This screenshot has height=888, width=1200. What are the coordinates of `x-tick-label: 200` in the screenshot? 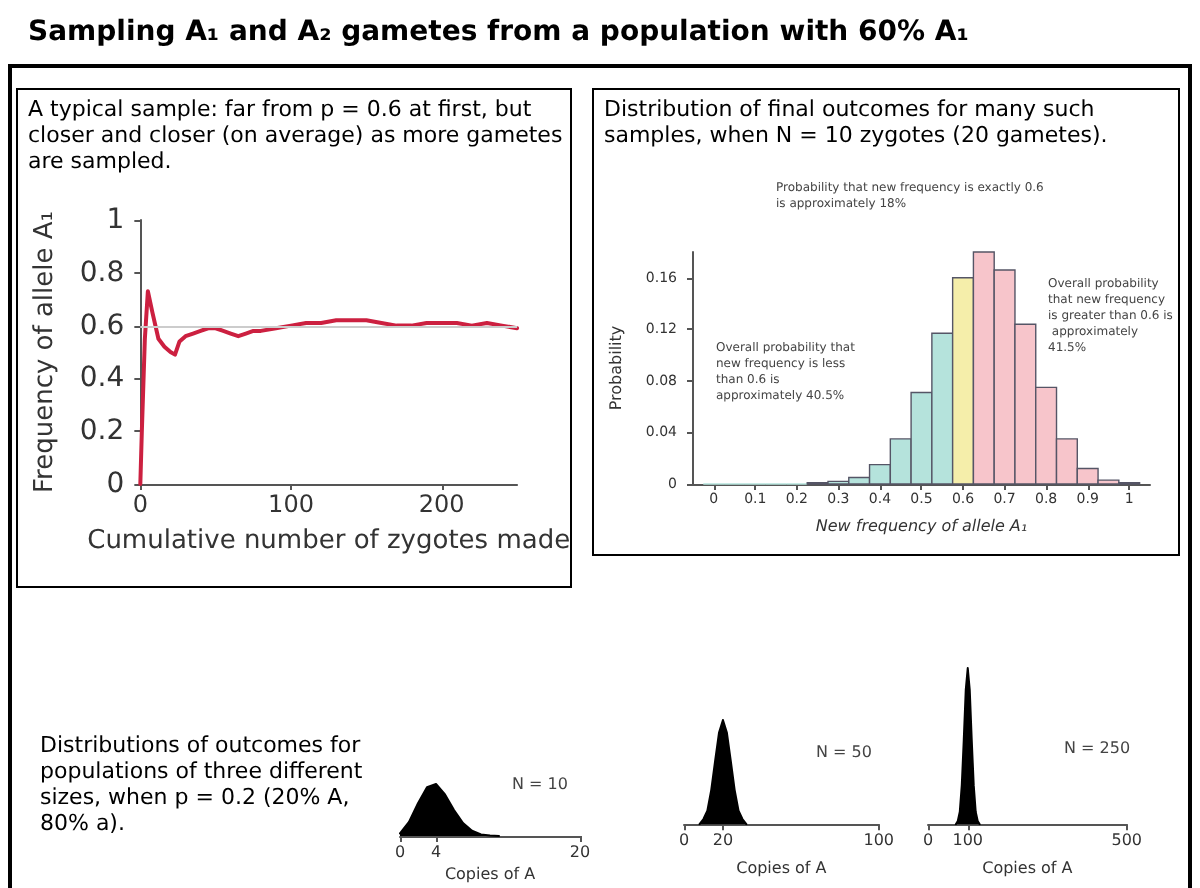 It's located at (441, 504).